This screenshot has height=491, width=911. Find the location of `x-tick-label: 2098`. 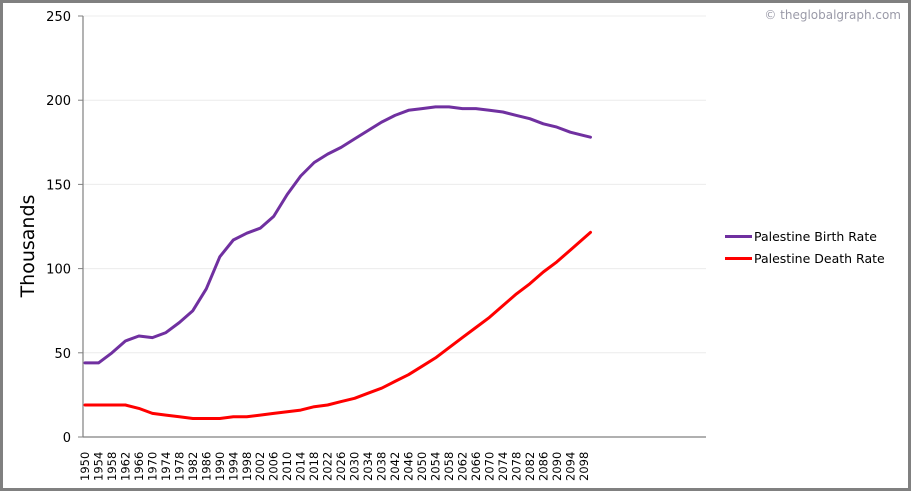

x-tick-label: 2098 is located at coordinates (584, 466).